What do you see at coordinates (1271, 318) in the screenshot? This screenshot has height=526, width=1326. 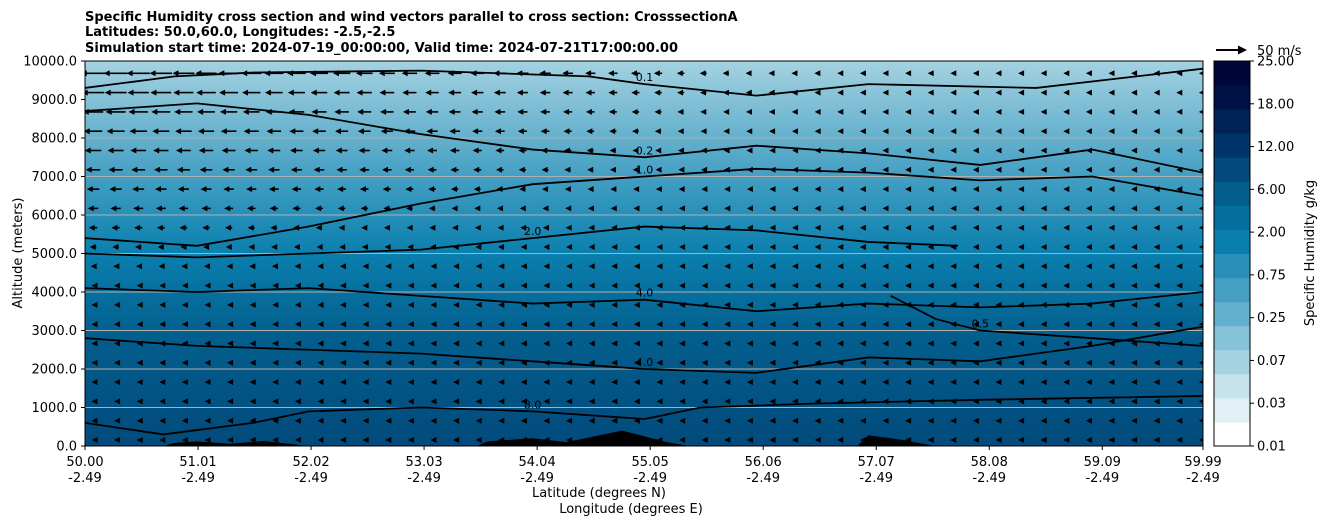 I see `colorbar-tick-label: 0.25` at bounding box center [1271, 318].